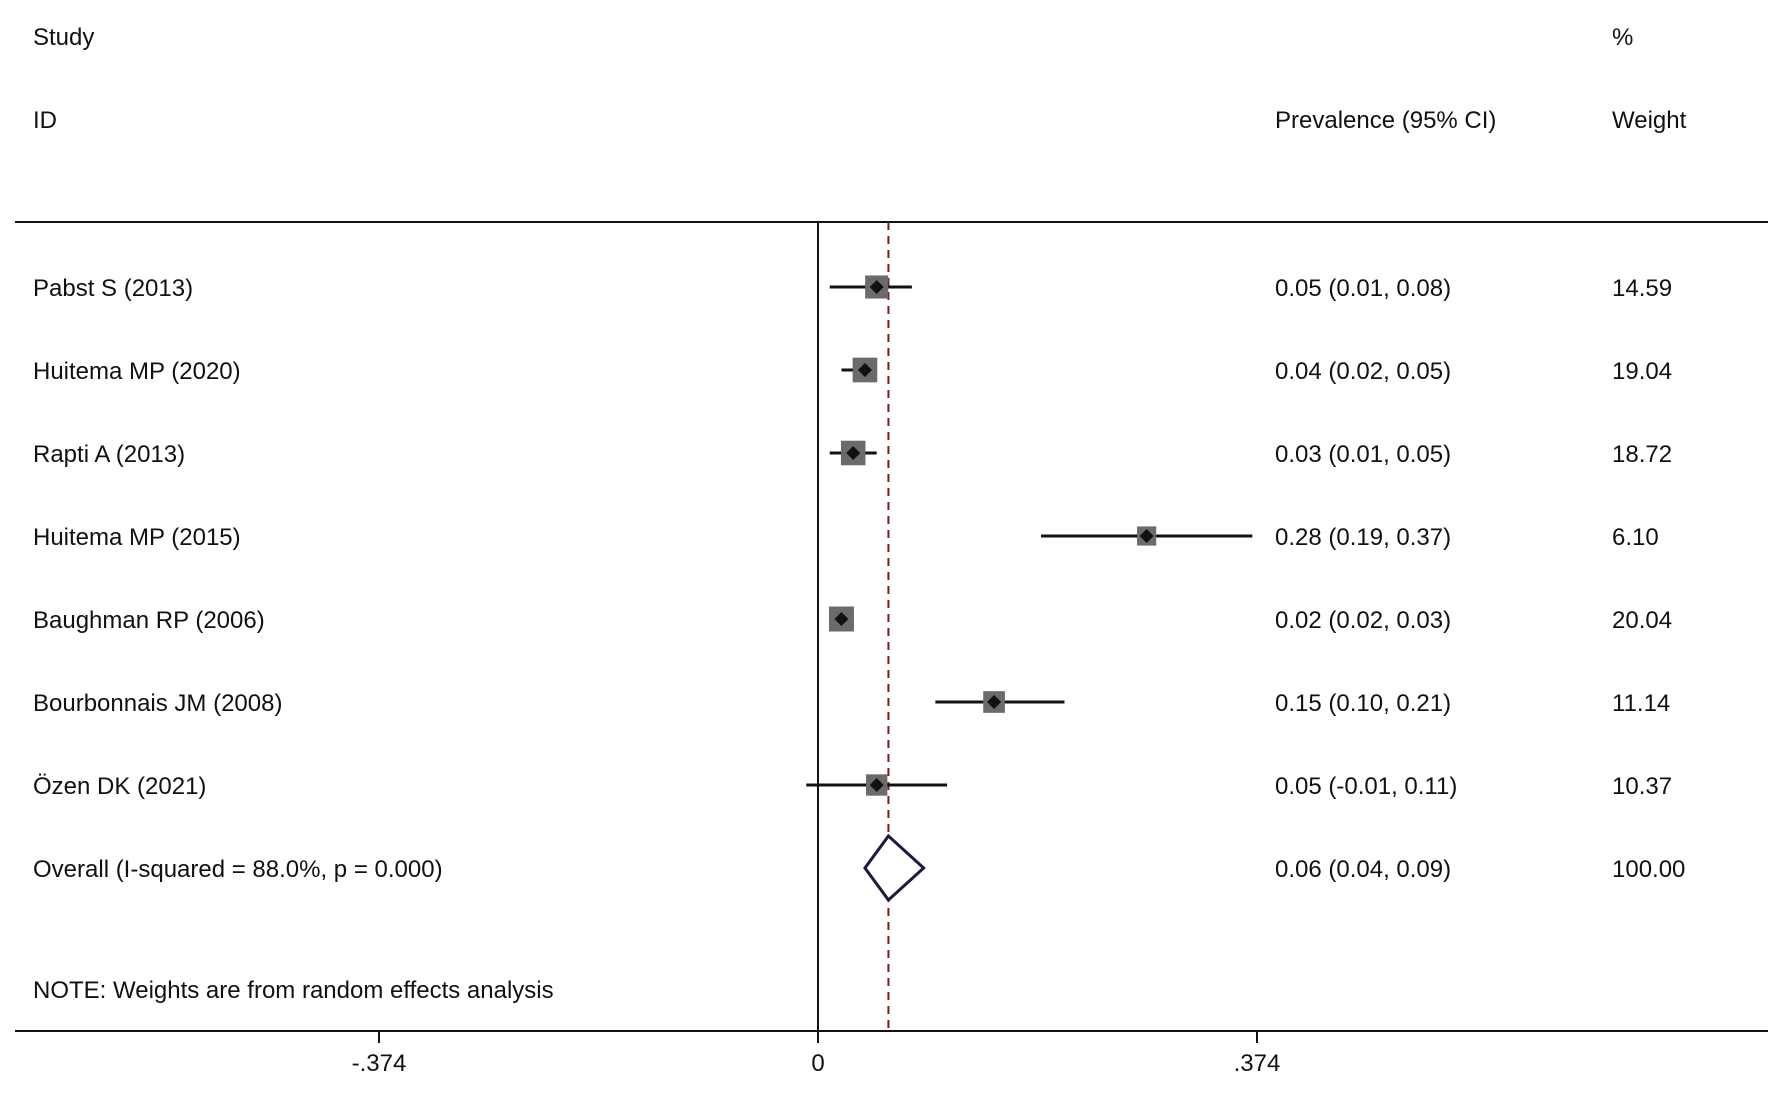 Image resolution: width=1772 pixels, height=1098 pixels. Describe the element at coordinates (137, 537) in the screenshot. I see `study-label: Huitema MP (2015)` at that location.